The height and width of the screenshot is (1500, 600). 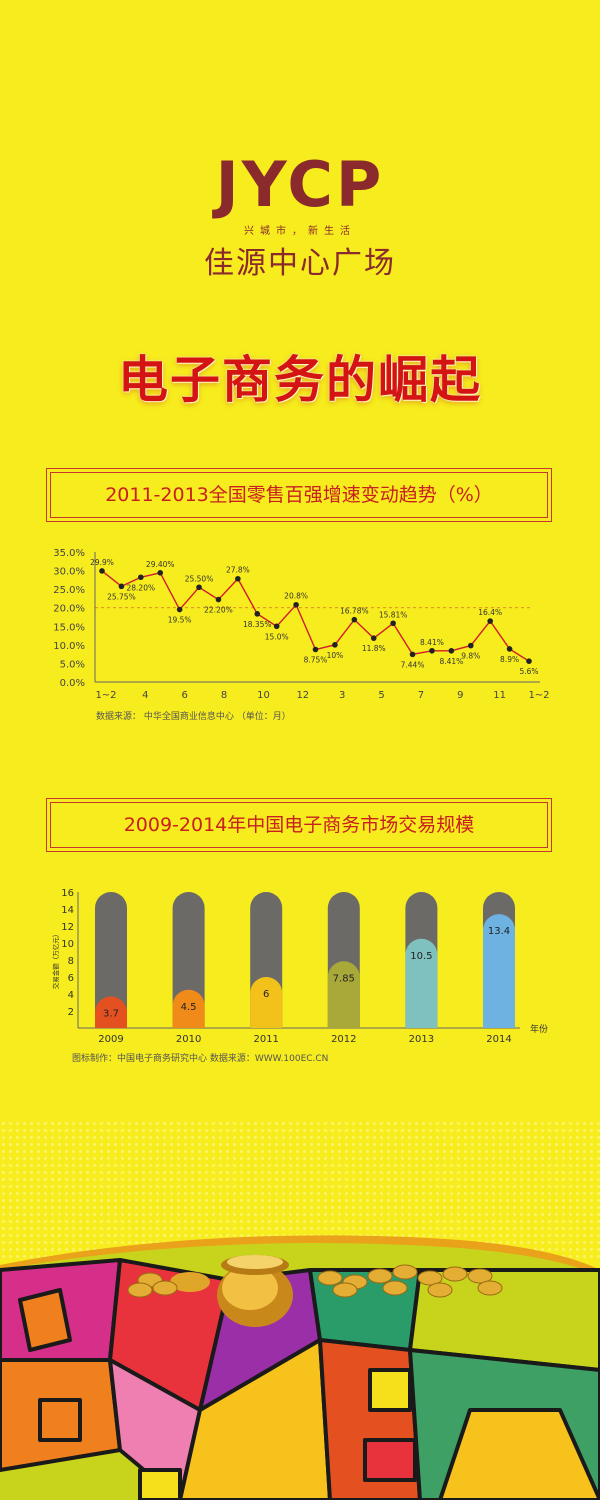 What do you see at coordinates (111, 960) in the screenshot?
I see `bar-track` at bounding box center [111, 960].